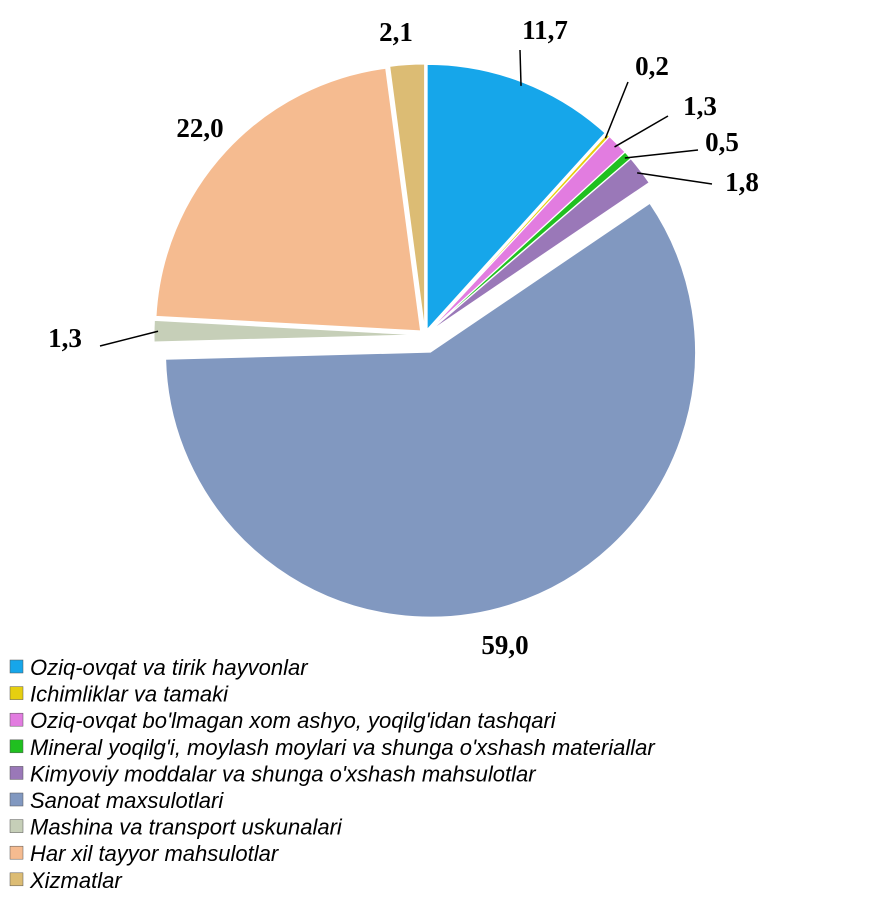  Describe the element at coordinates (722, 142) in the screenshot. I see `data-label: 0,5` at that location.